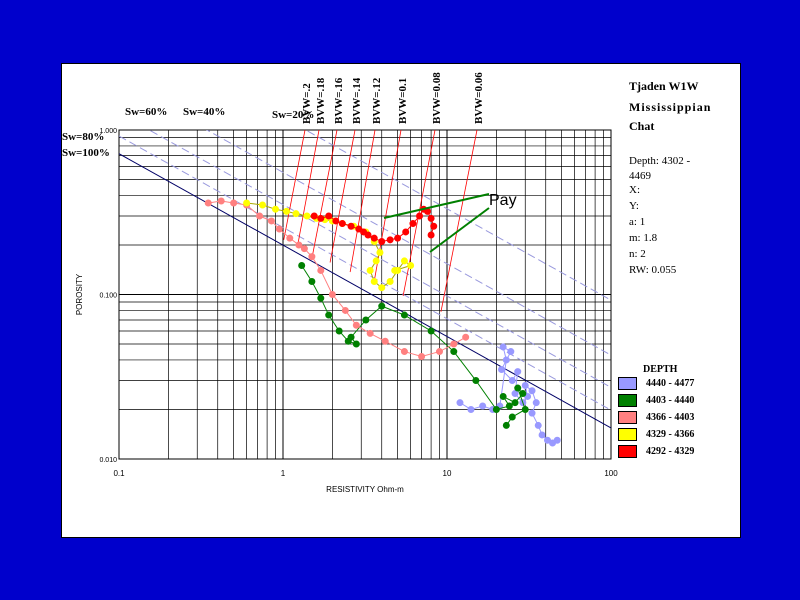 Image resolution: width=800 pixels, height=600 pixels. What do you see at coordinates (437, 98) in the screenshot?
I see `bvw-label: BVW=0.08` at bounding box center [437, 98].